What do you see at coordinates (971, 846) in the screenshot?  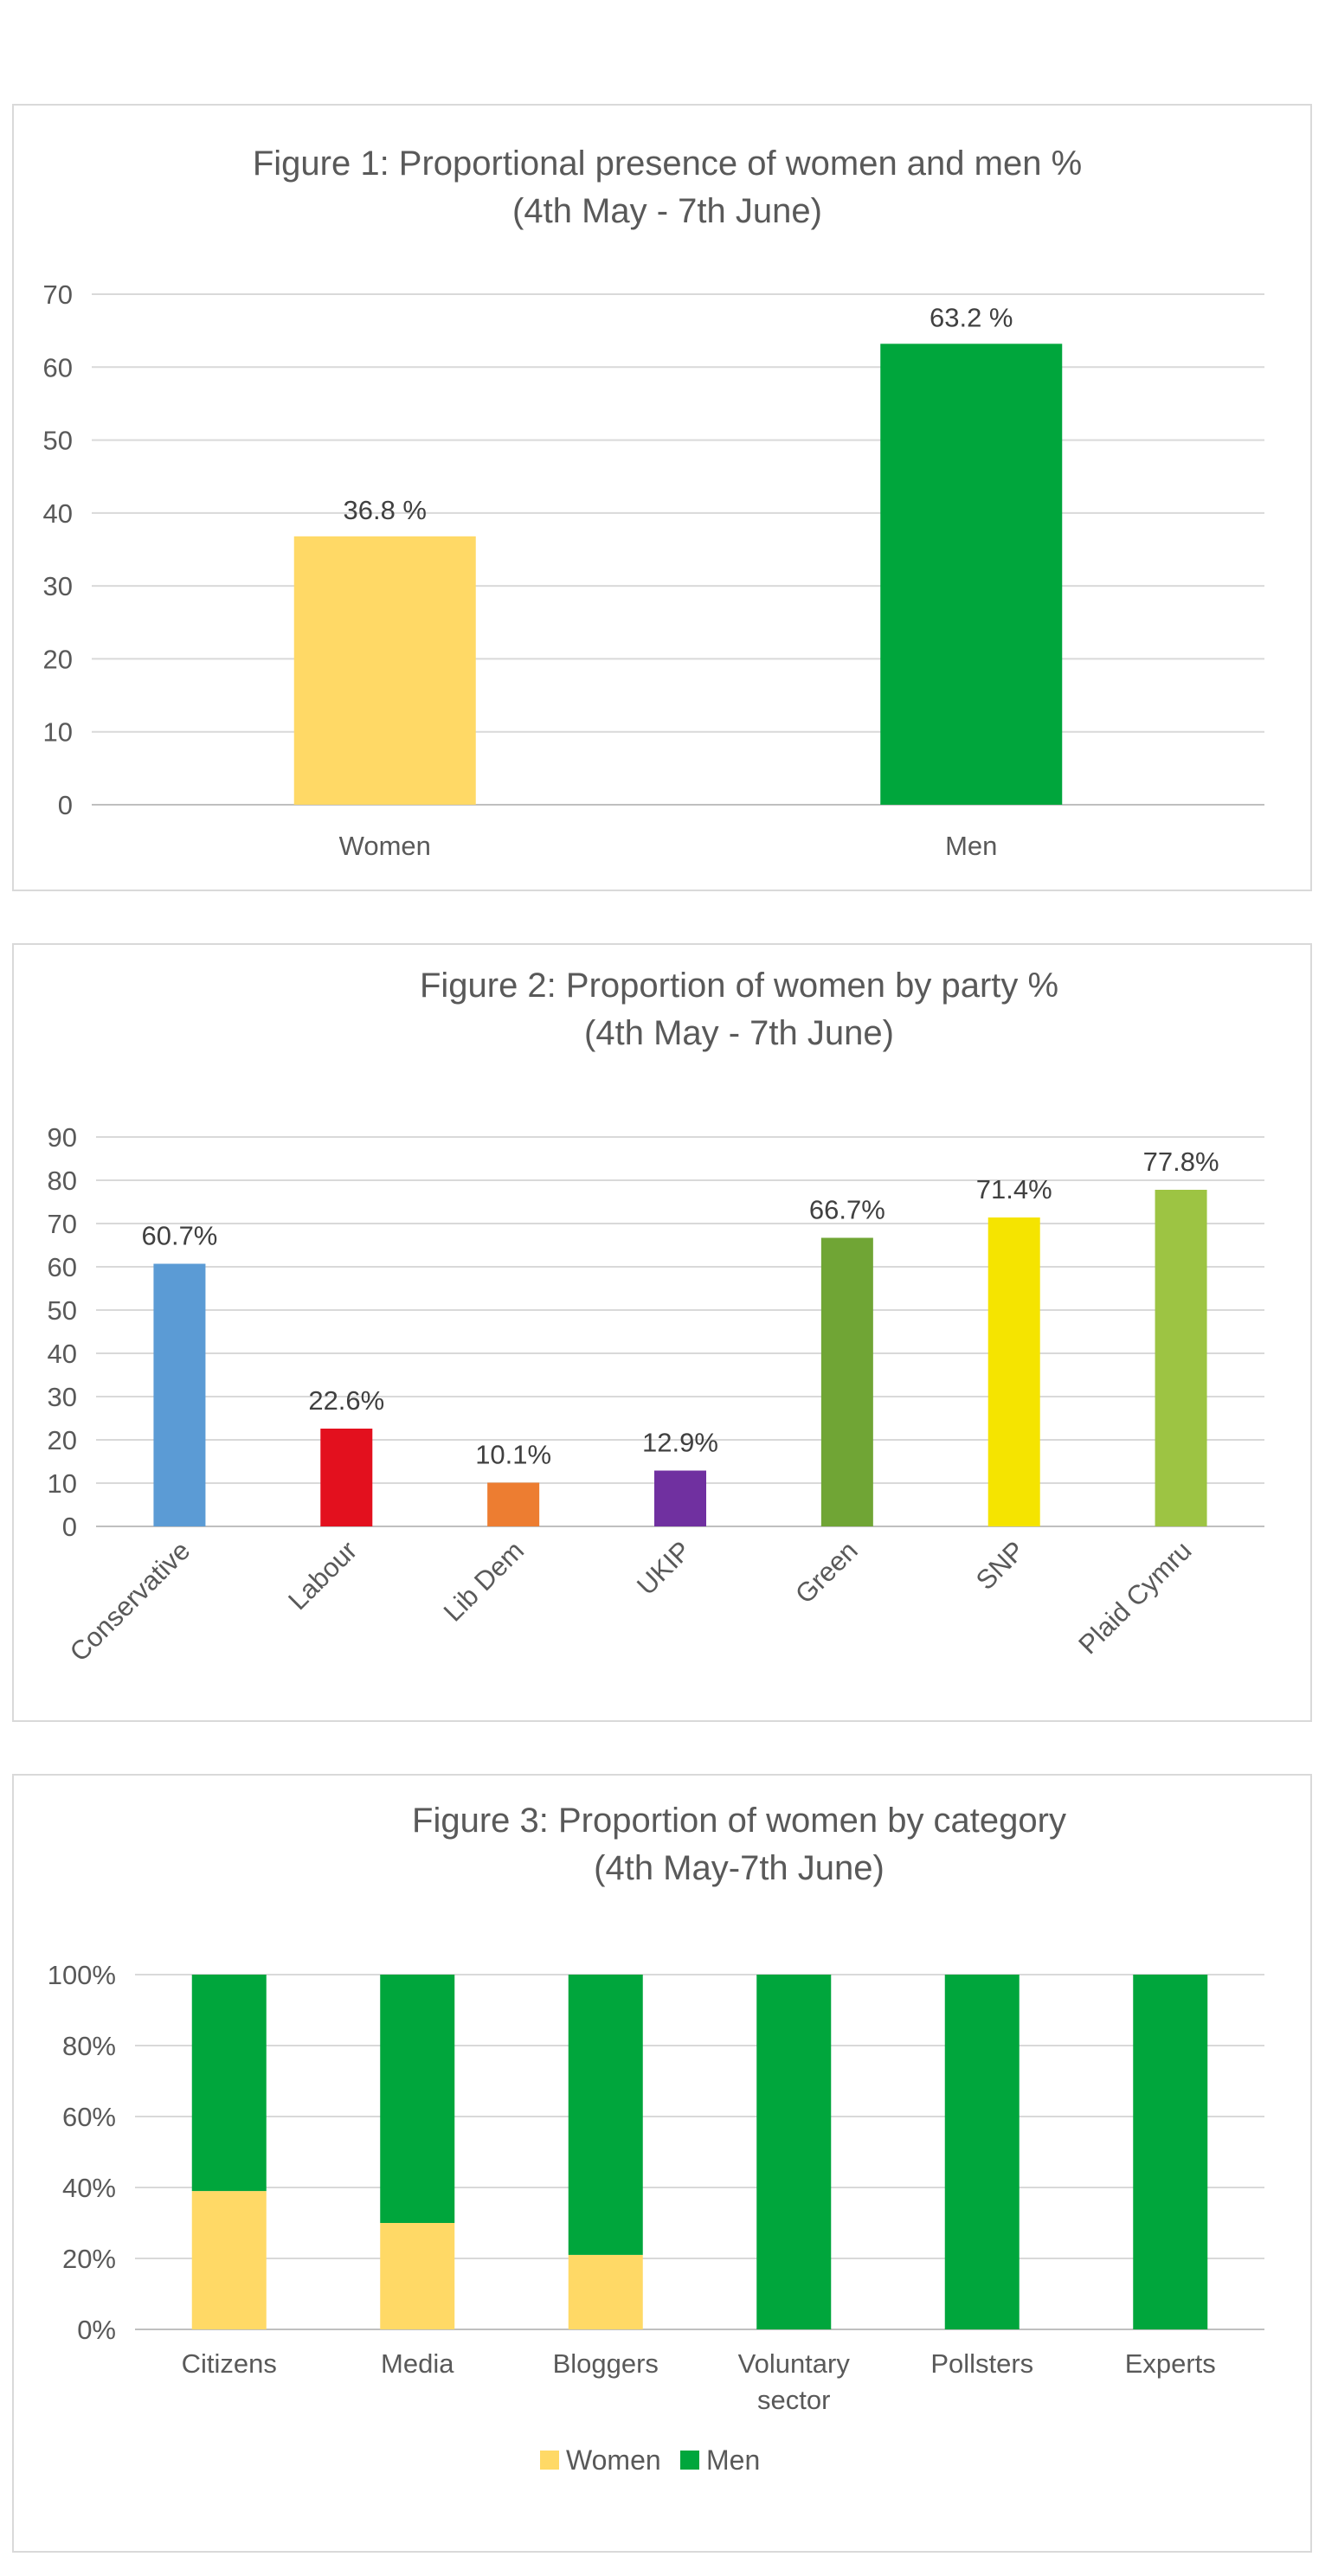 I see `x-tick-label: Men` at bounding box center [971, 846].